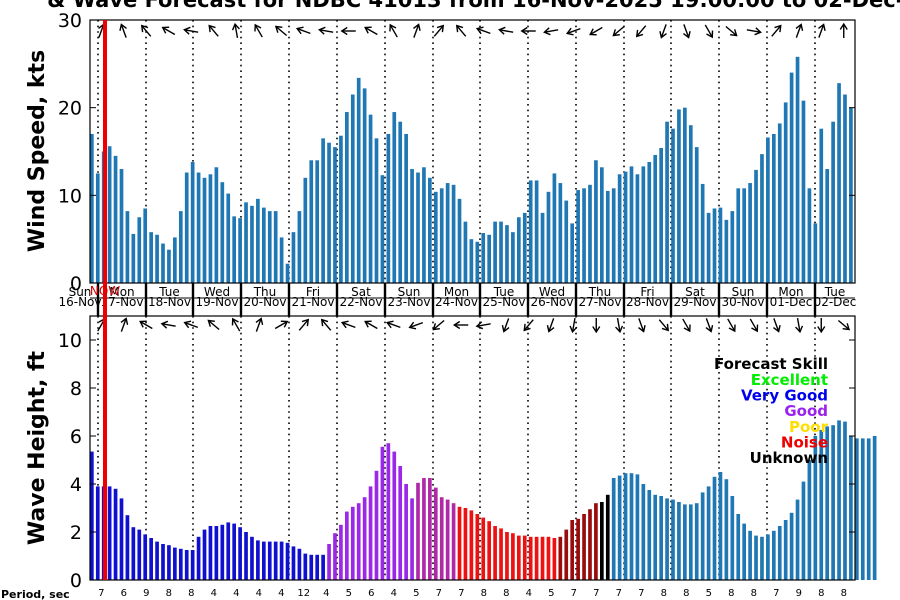 This screenshot has width=900, height=600. I want to click on period-value: 6, so click(124, 593).